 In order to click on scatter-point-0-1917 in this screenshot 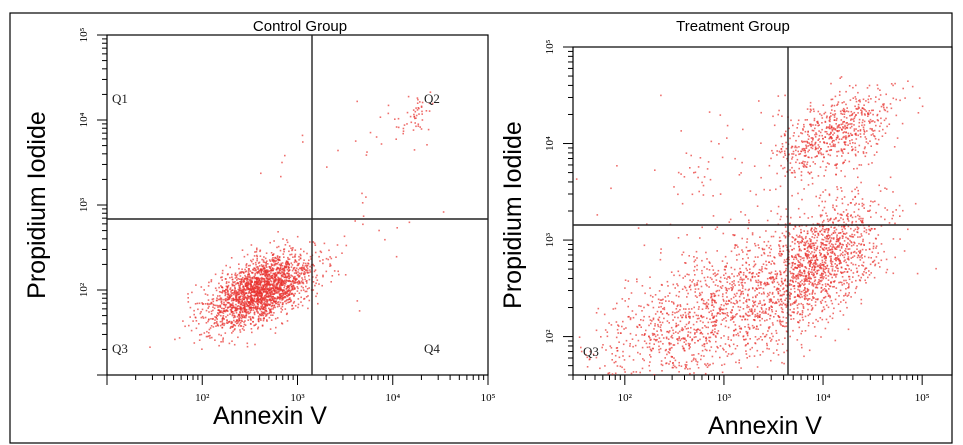, I will do `click(274, 294)`.